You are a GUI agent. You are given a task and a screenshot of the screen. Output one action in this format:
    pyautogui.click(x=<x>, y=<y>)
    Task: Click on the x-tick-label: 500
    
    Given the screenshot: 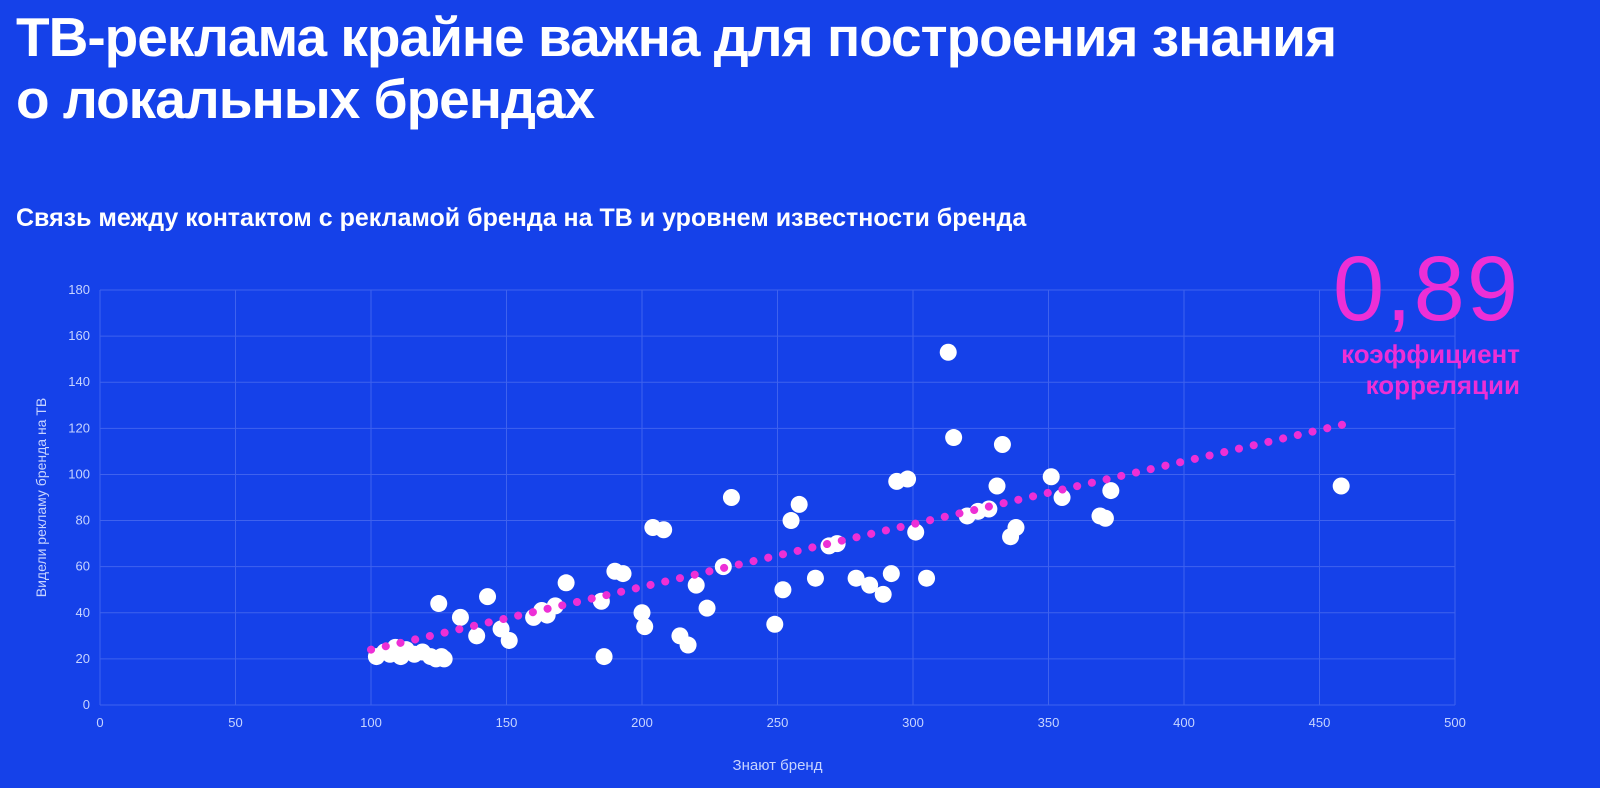 What is the action you would take?
    pyautogui.click(x=1455, y=722)
    